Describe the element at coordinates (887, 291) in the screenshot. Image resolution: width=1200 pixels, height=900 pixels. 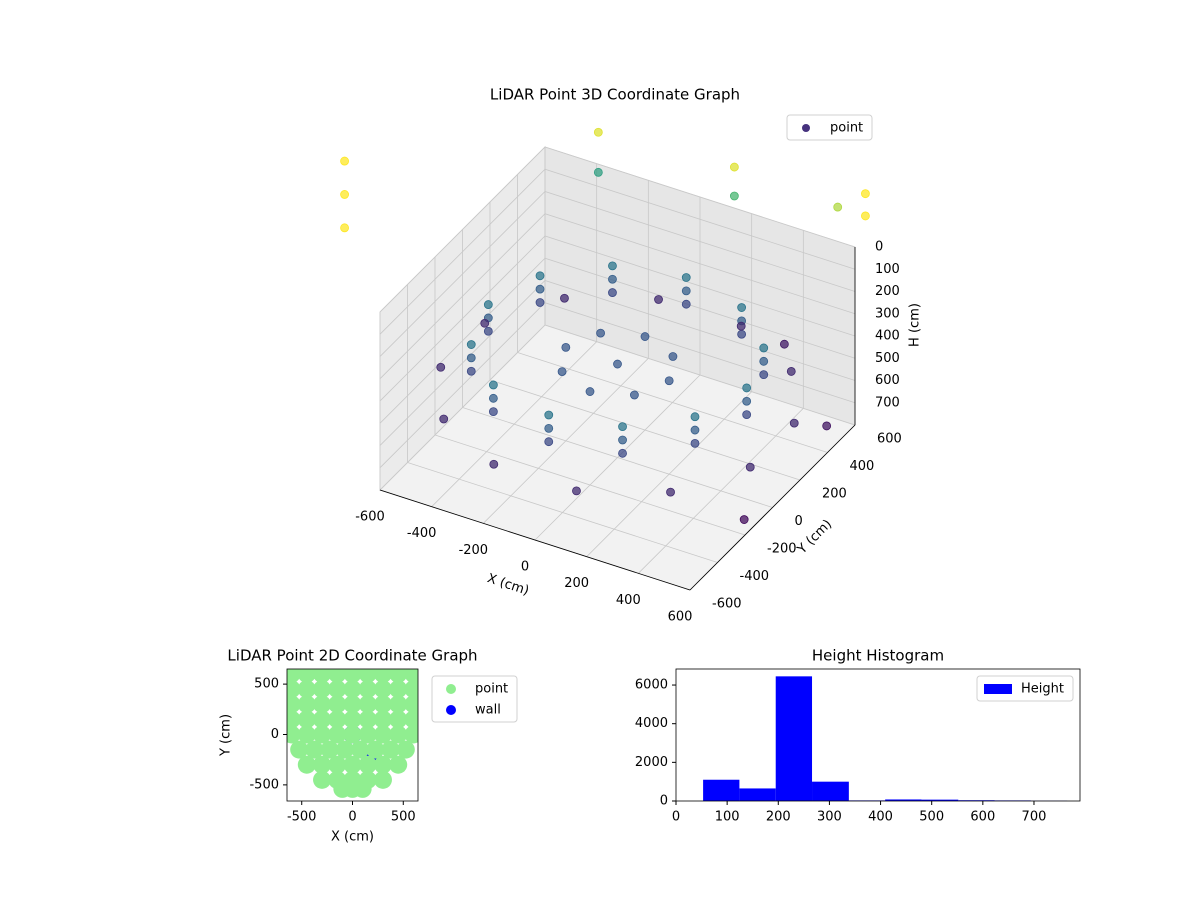
I see `z-tick-label: 200` at that location.